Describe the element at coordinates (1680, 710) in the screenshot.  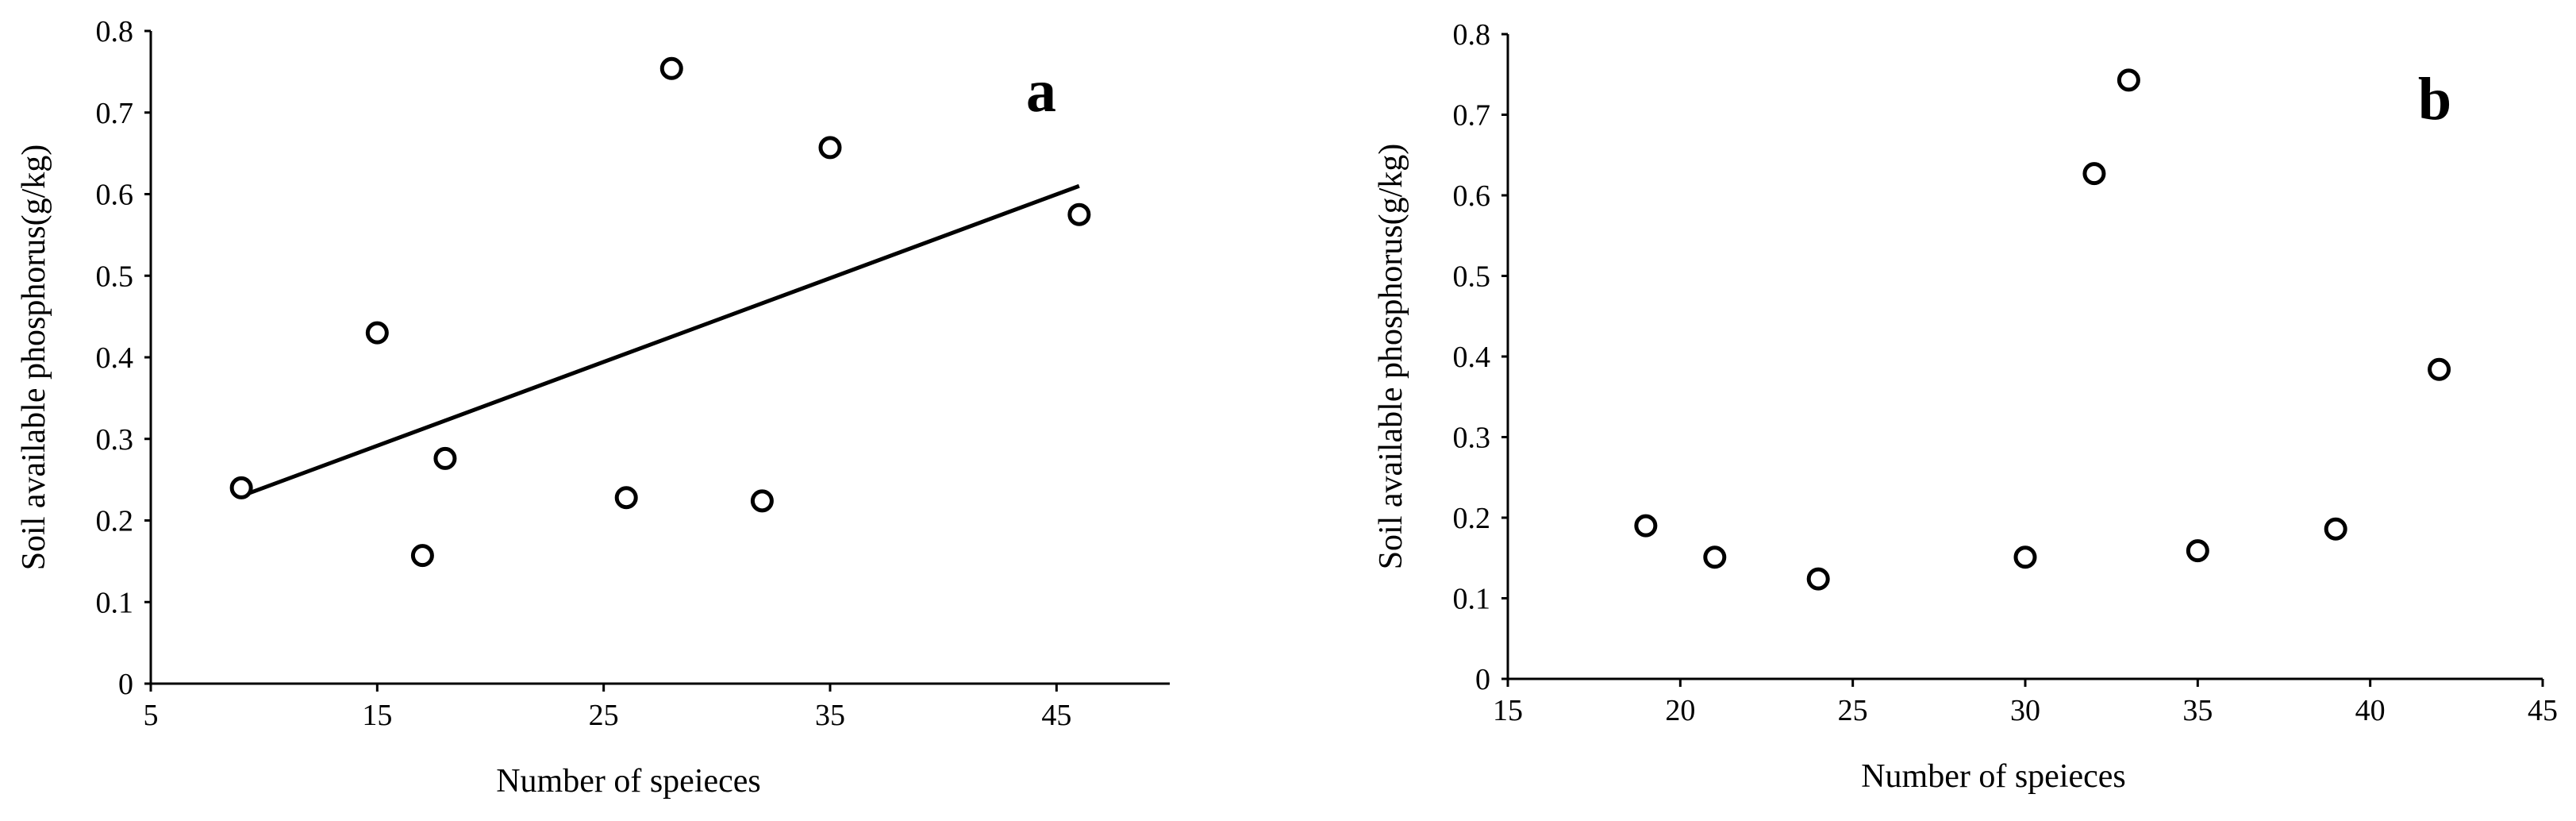
I see `x-tick-label: 20` at that location.